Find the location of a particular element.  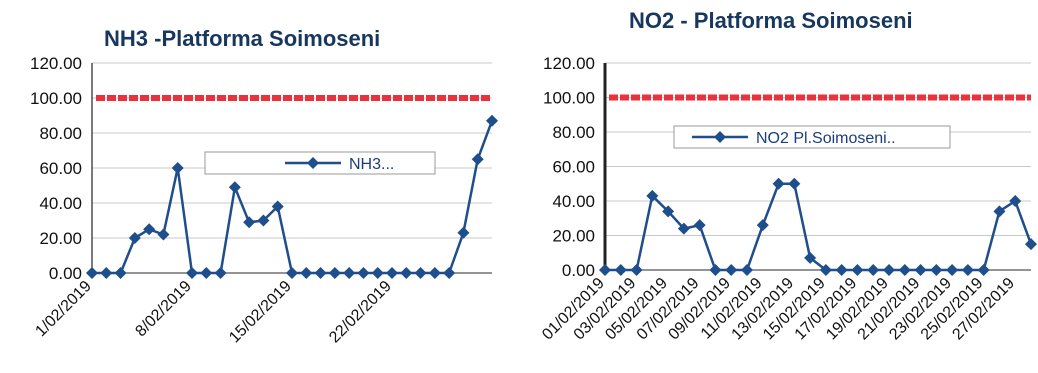

x-tick-label: 15/02/2019 is located at coordinates (260, 312).